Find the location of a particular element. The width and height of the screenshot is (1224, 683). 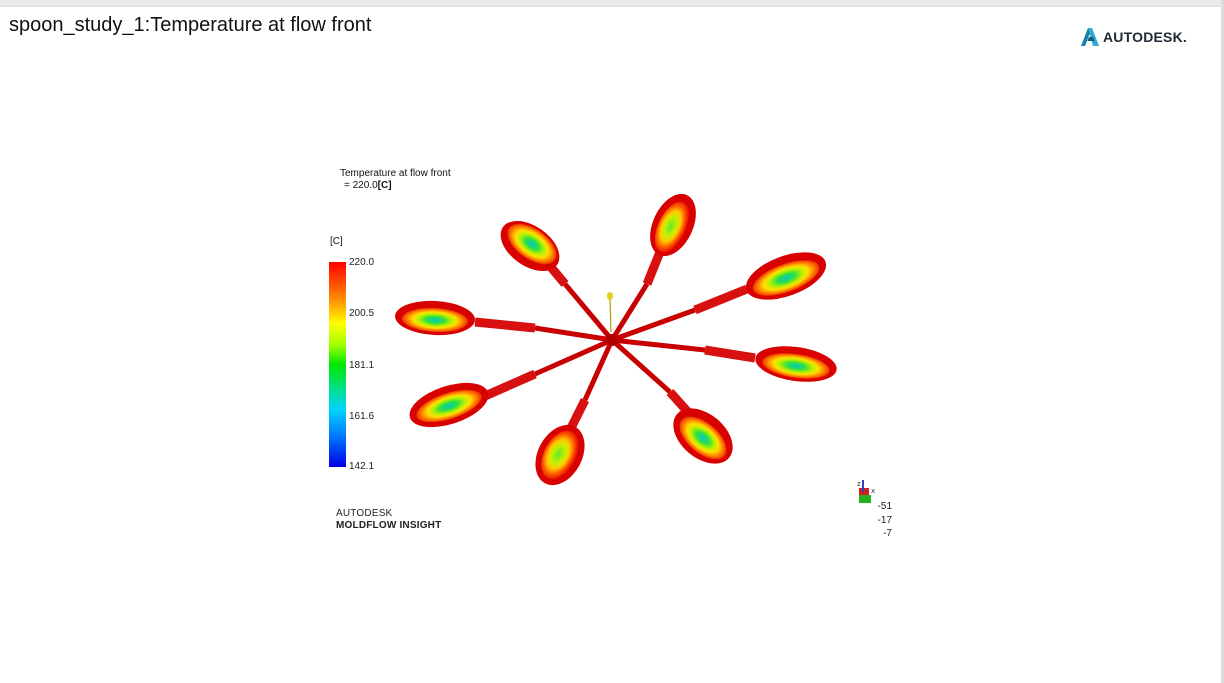

sprue-gate is located at coordinates (610, 312).